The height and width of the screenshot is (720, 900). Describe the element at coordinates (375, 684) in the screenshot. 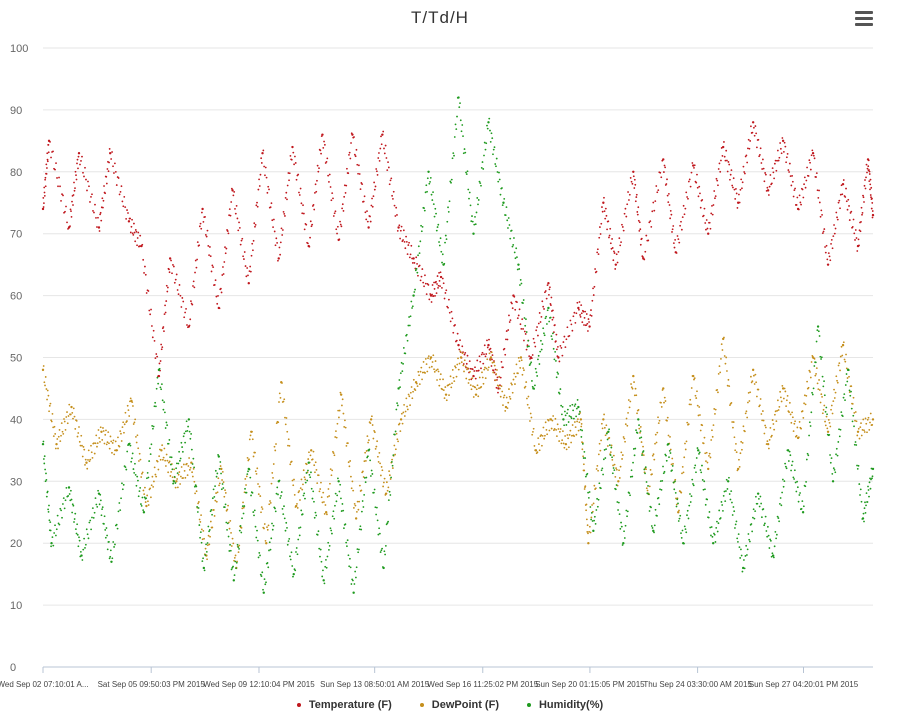

I see `x-tick-label: Sun Sep 13 08:50:01 AM 2015` at that location.